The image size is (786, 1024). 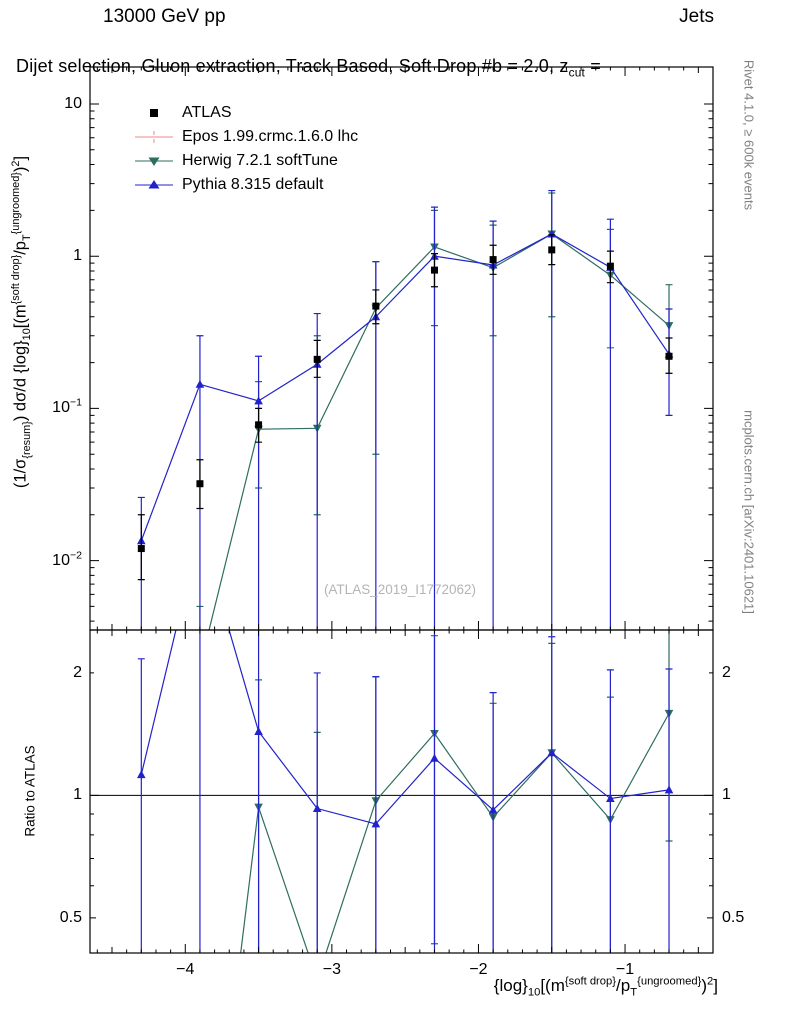 I want to click on epos-cross-marker-icon, so click(x=154, y=137).